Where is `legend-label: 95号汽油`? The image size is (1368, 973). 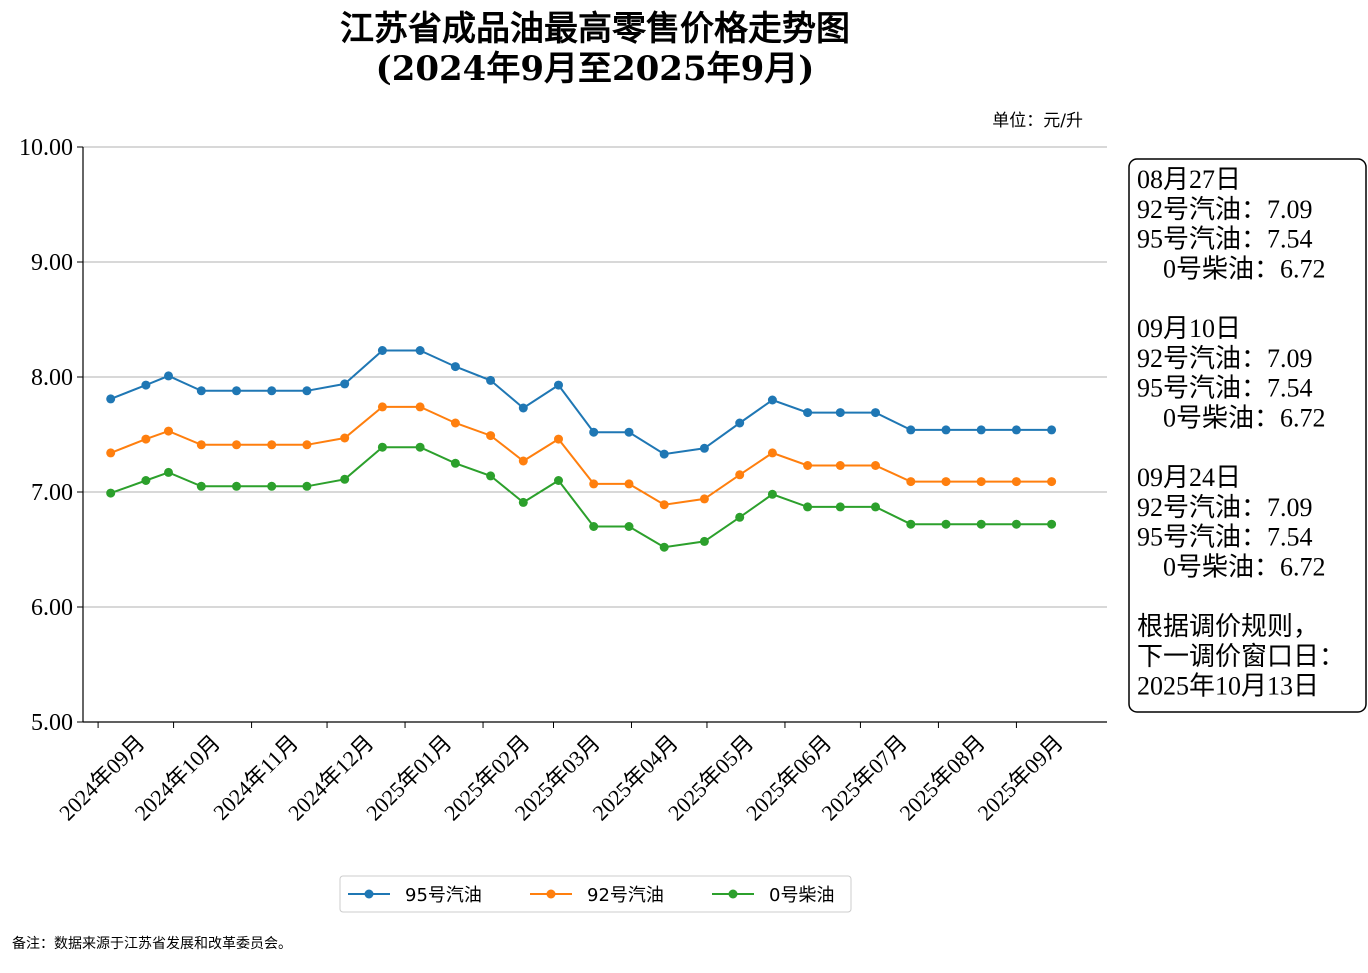 legend-label: 95号汽油 is located at coordinates (443, 895).